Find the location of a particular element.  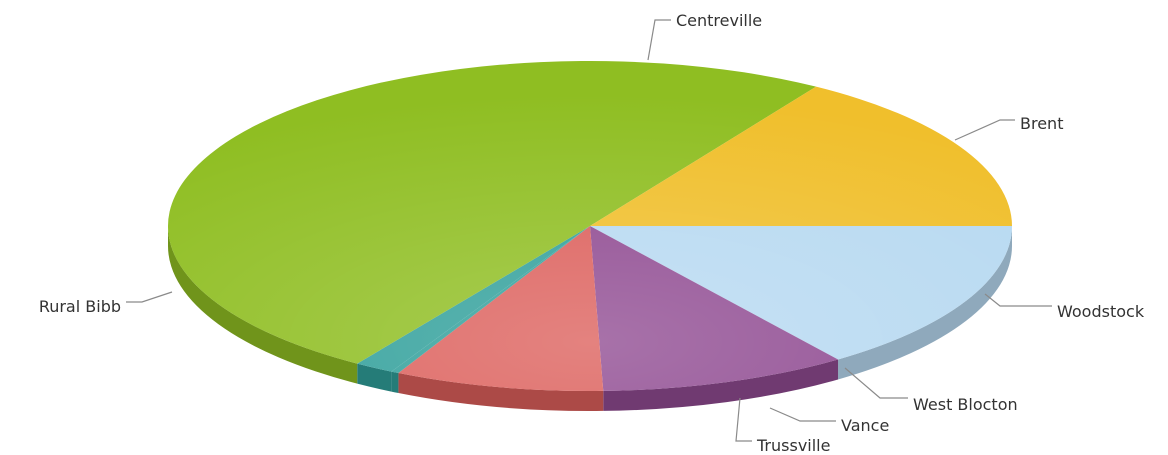

slice-label-woodstock: Woodstock is located at coordinates (1101, 311).